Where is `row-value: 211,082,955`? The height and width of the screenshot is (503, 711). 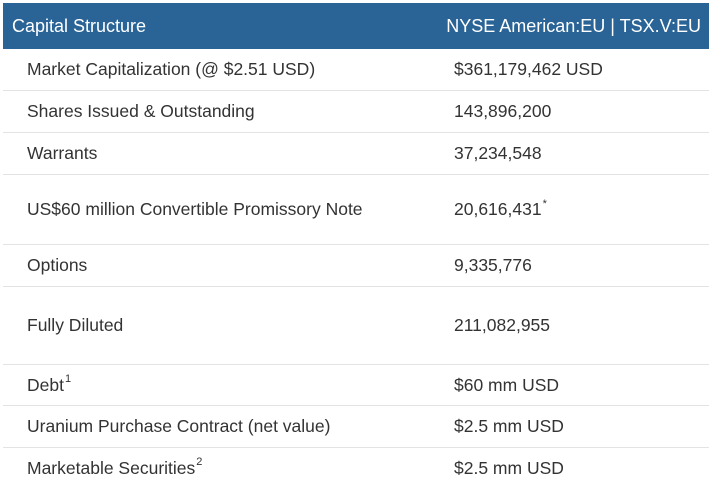
row-value: 211,082,955 is located at coordinates (502, 325).